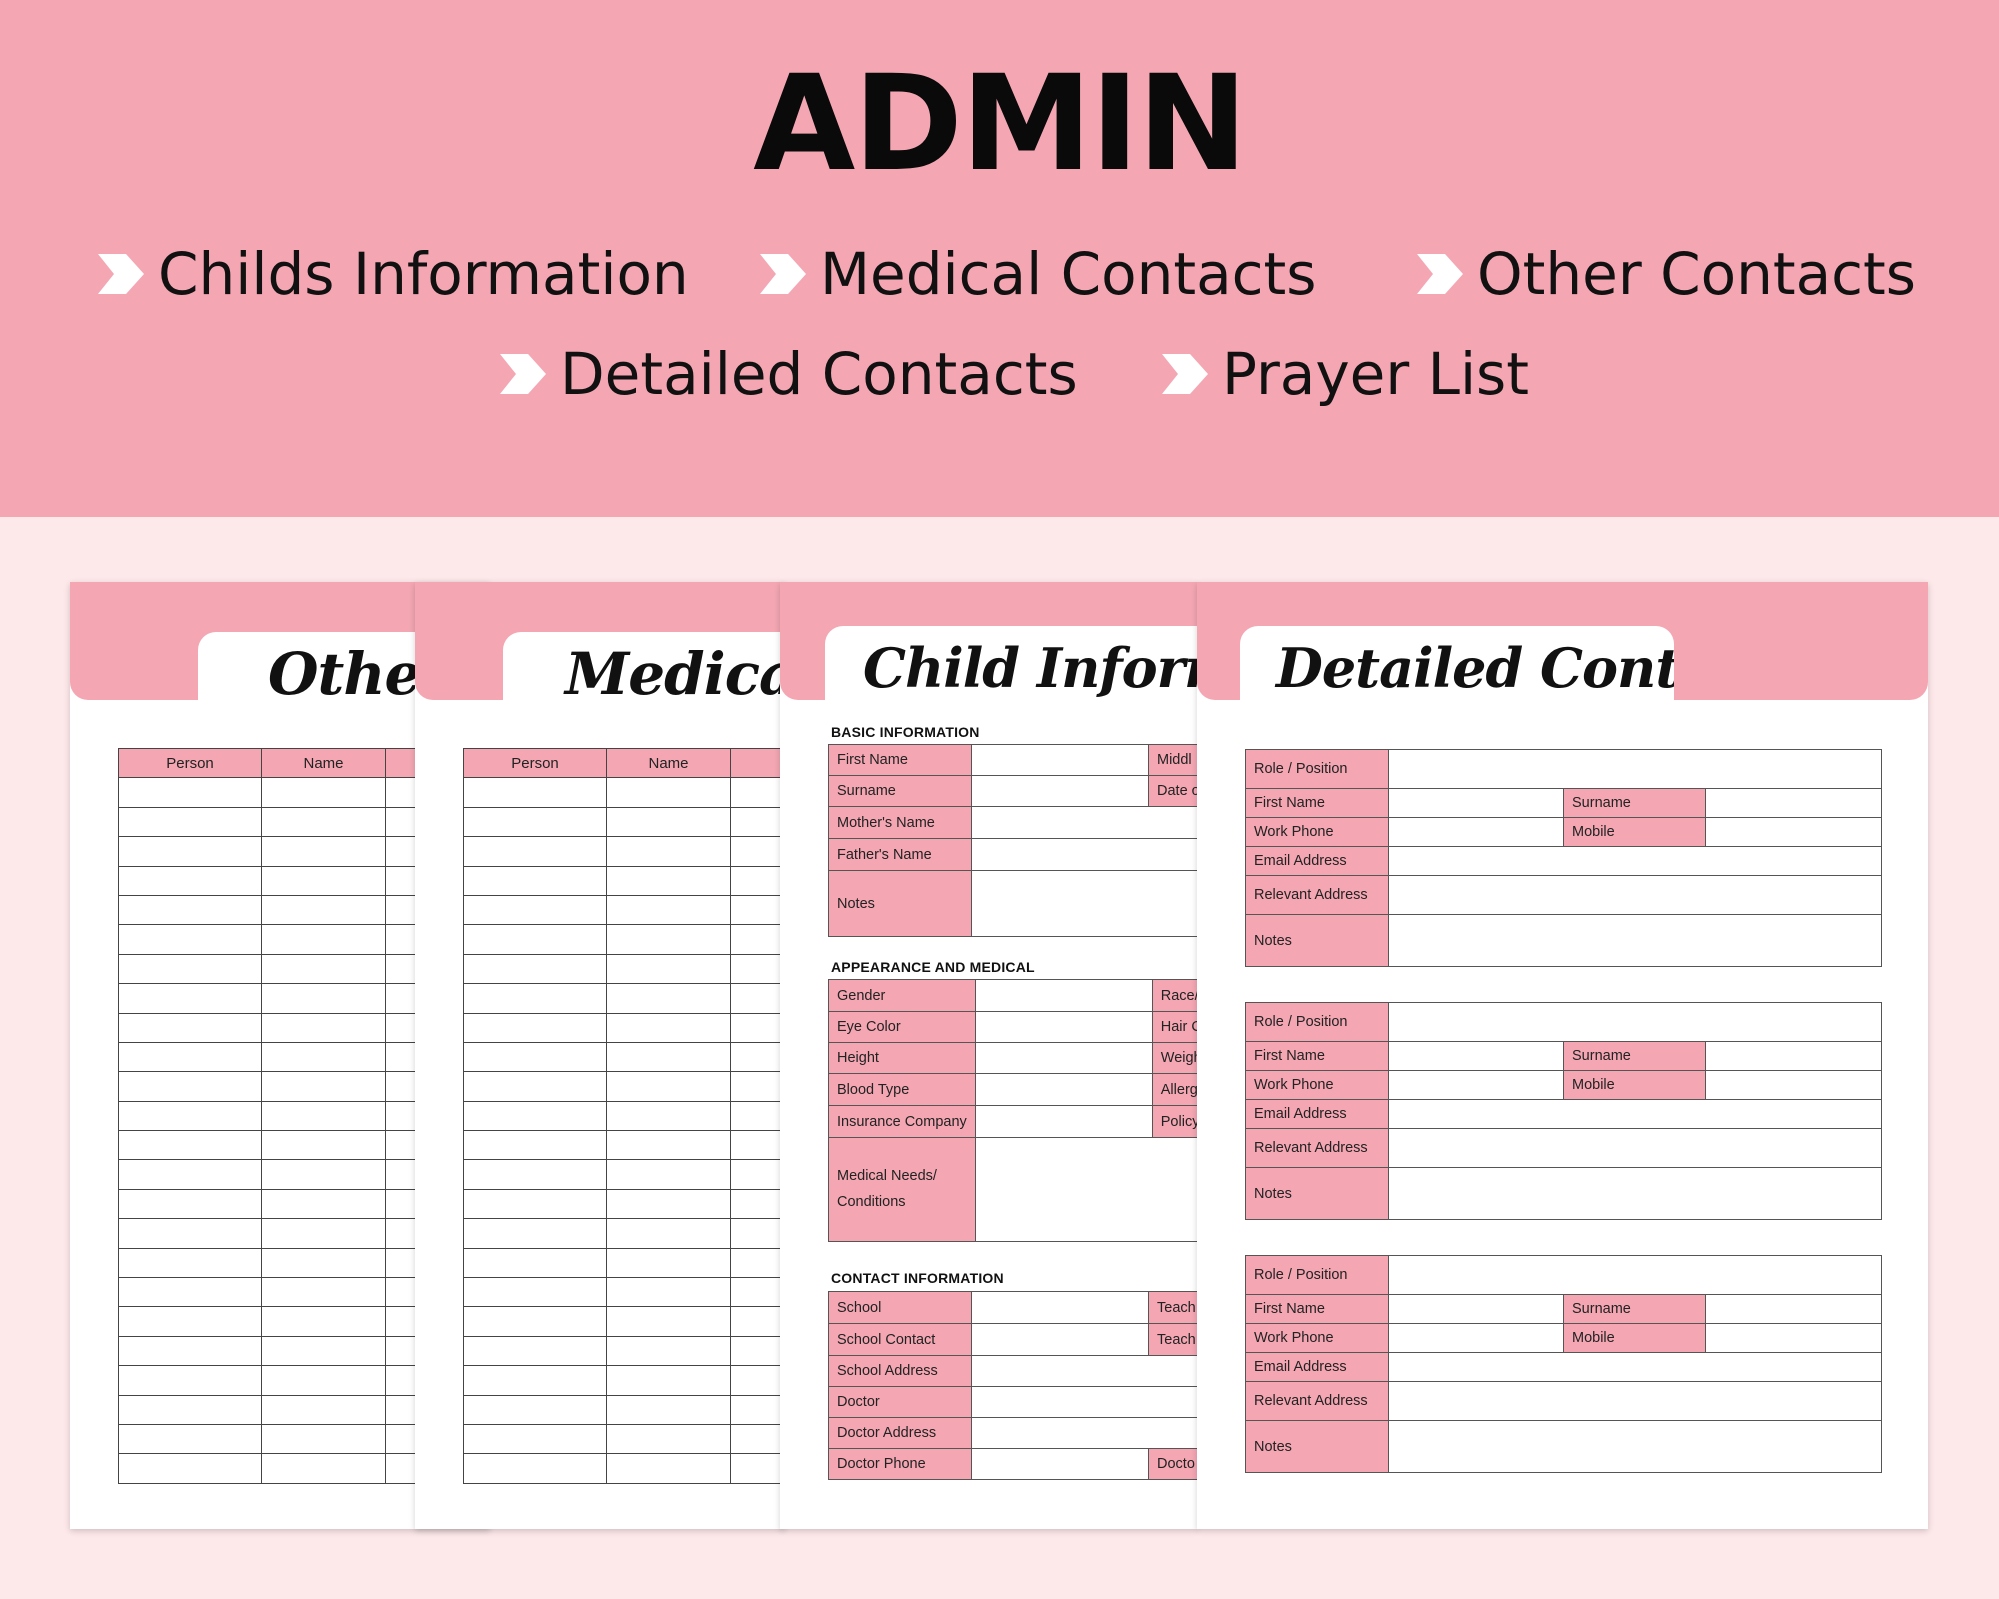 This screenshot has width=1999, height=1599. Describe the element at coordinates (1063, 1058) in the screenshot. I see `field-height` at that location.